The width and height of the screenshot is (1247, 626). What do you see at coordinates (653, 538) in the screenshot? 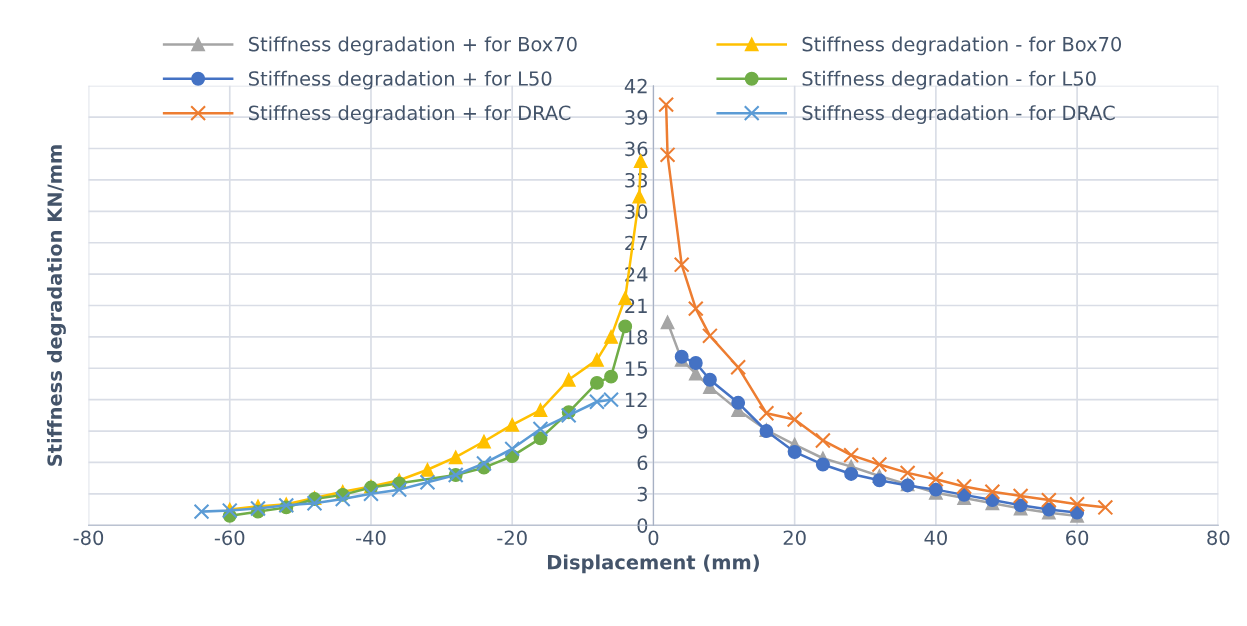
I see `x-tick-label: 0` at bounding box center [653, 538].